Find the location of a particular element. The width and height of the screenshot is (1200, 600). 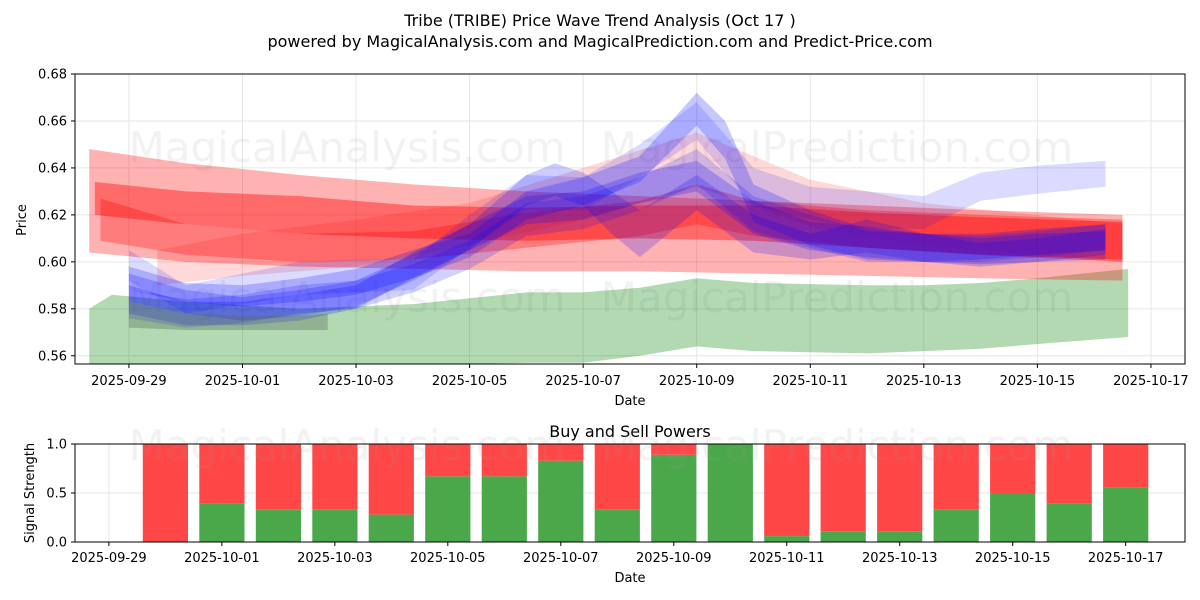

price-x-tick-label: 2025-10-03 is located at coordinates (356, 381).